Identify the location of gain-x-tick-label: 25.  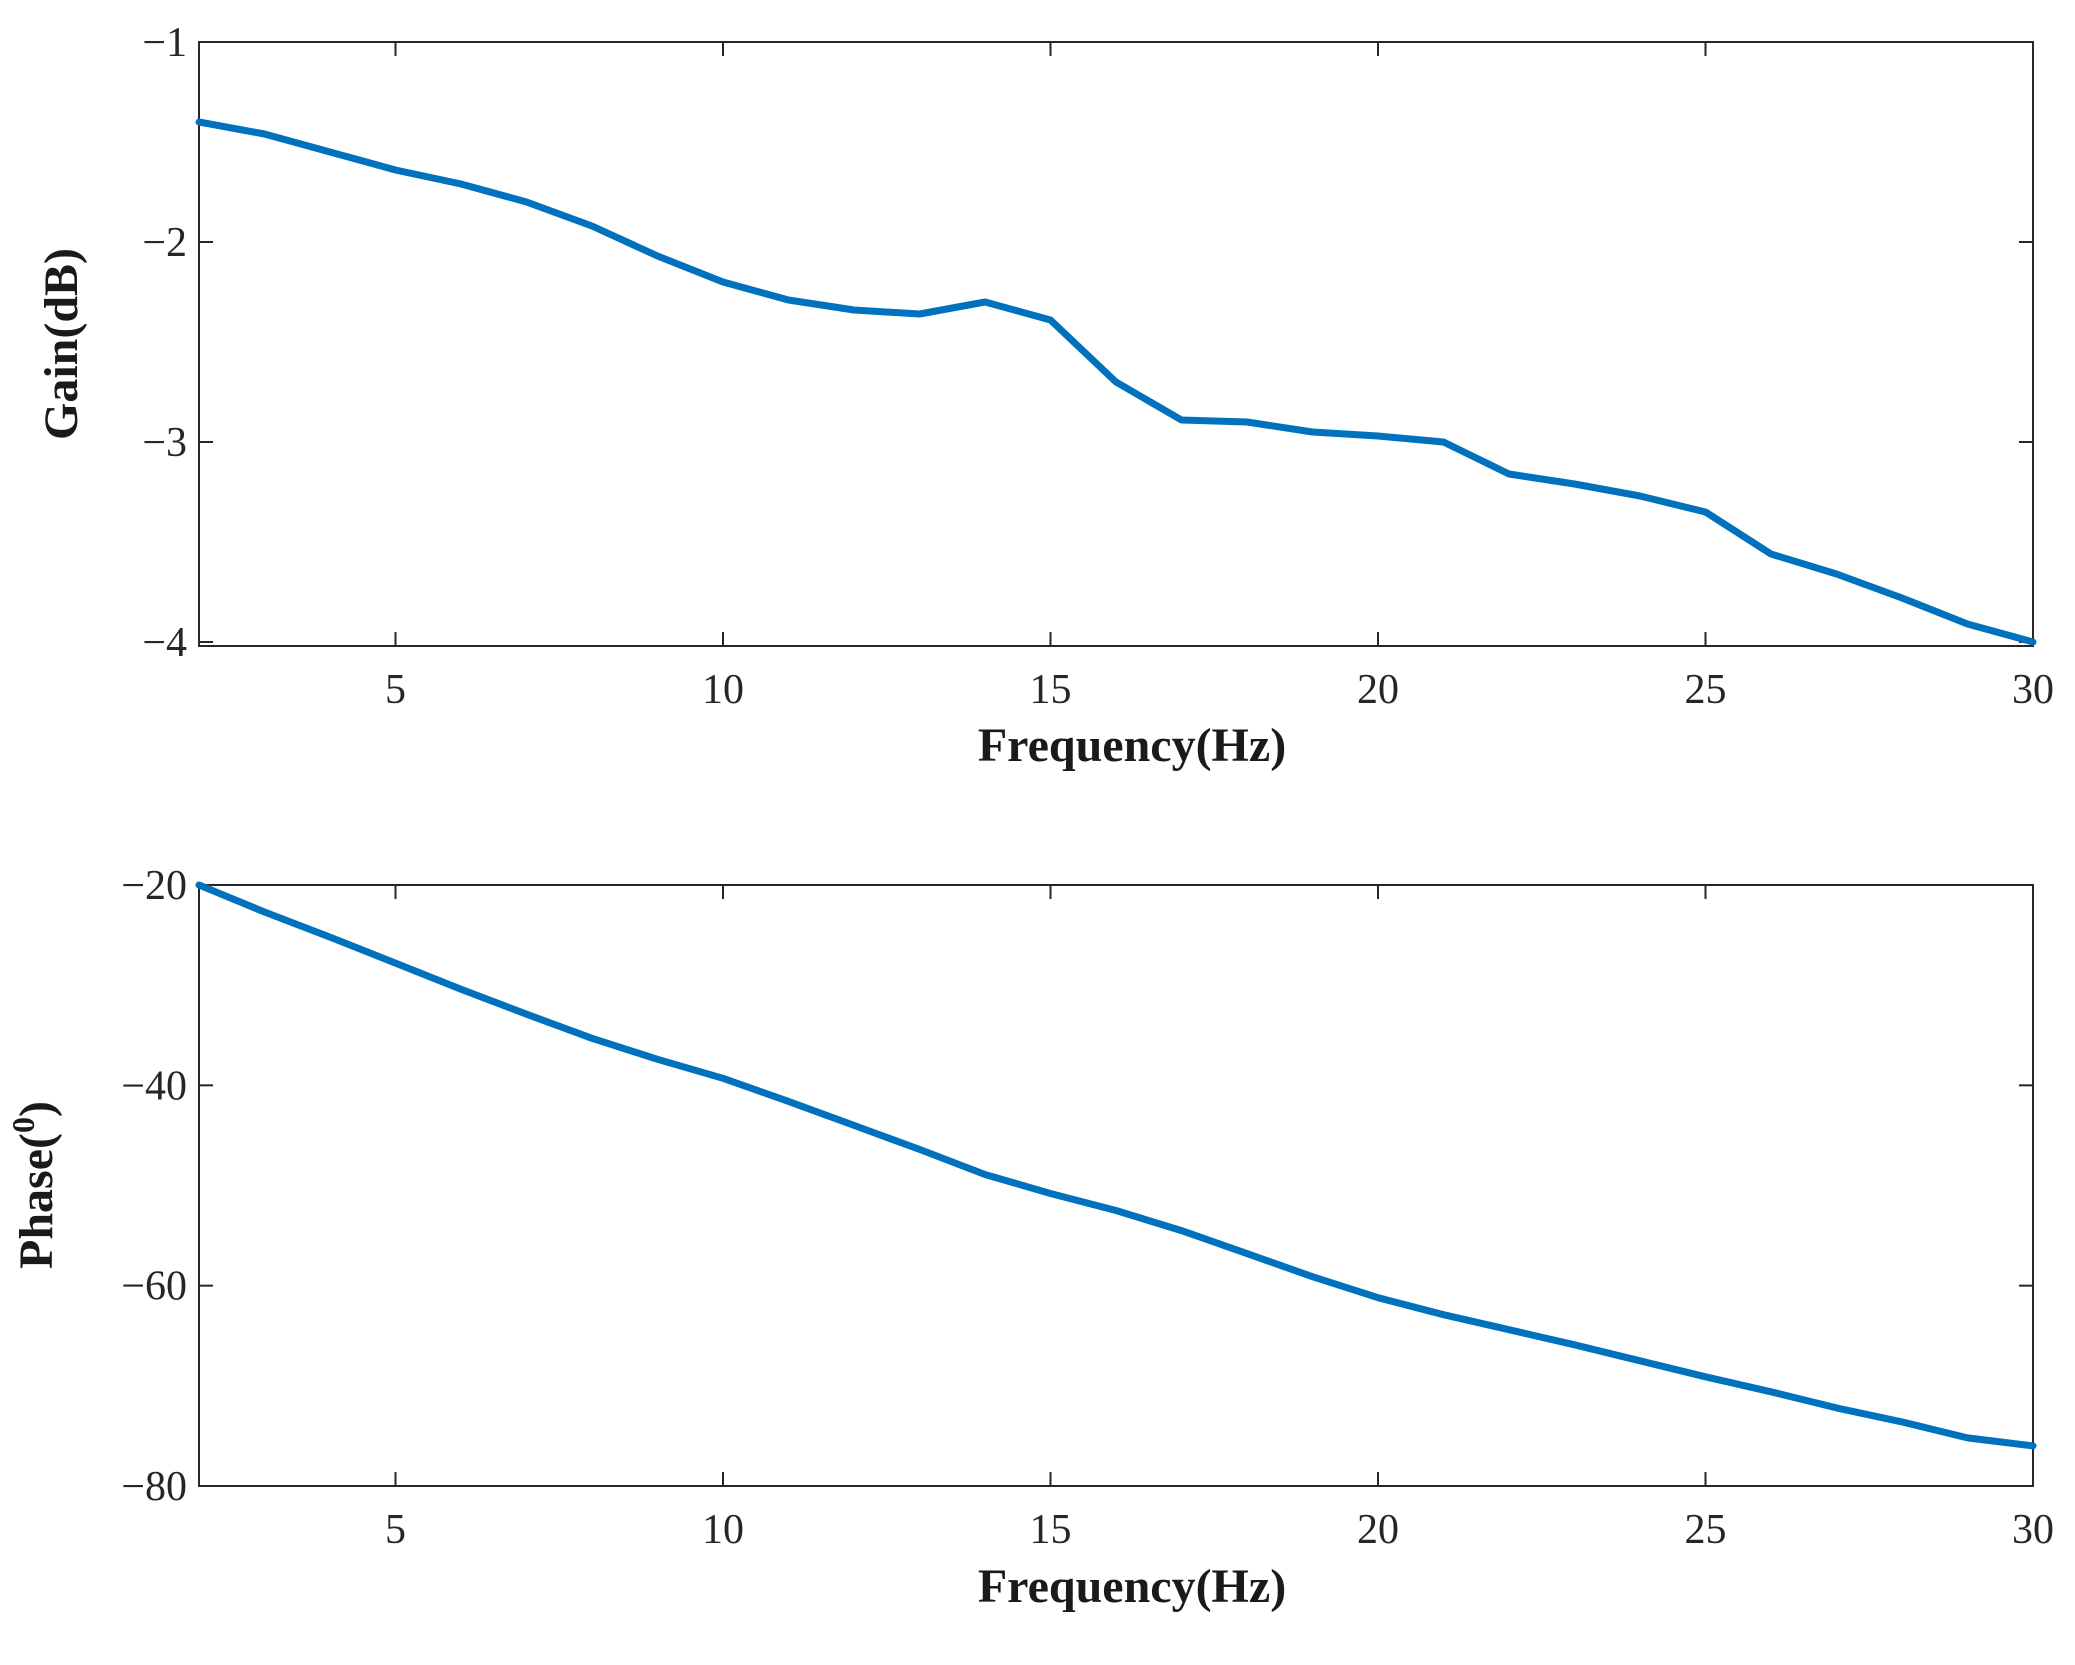
(1706, 690).